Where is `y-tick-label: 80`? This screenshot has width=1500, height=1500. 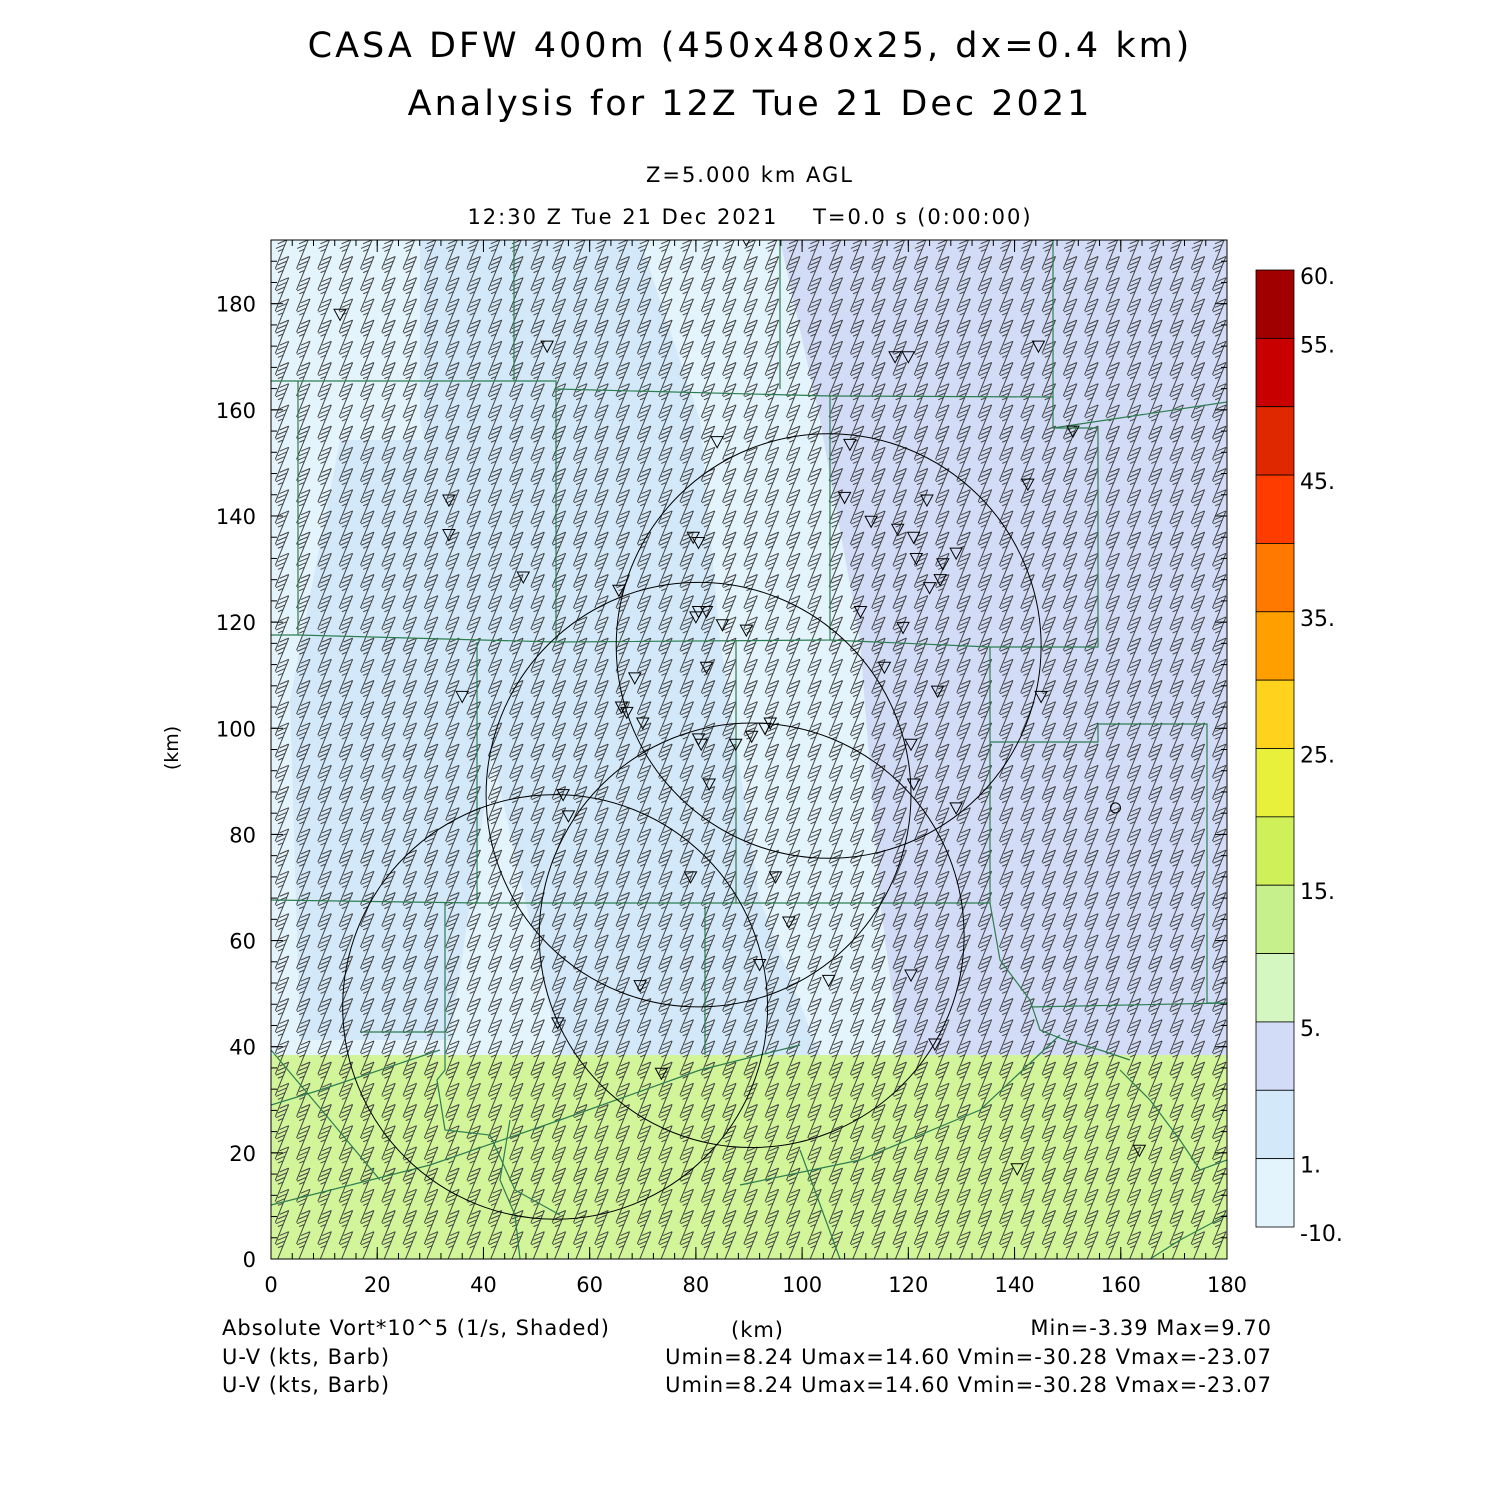
y-tick-label: 80 is located at coordinates (242, 835).